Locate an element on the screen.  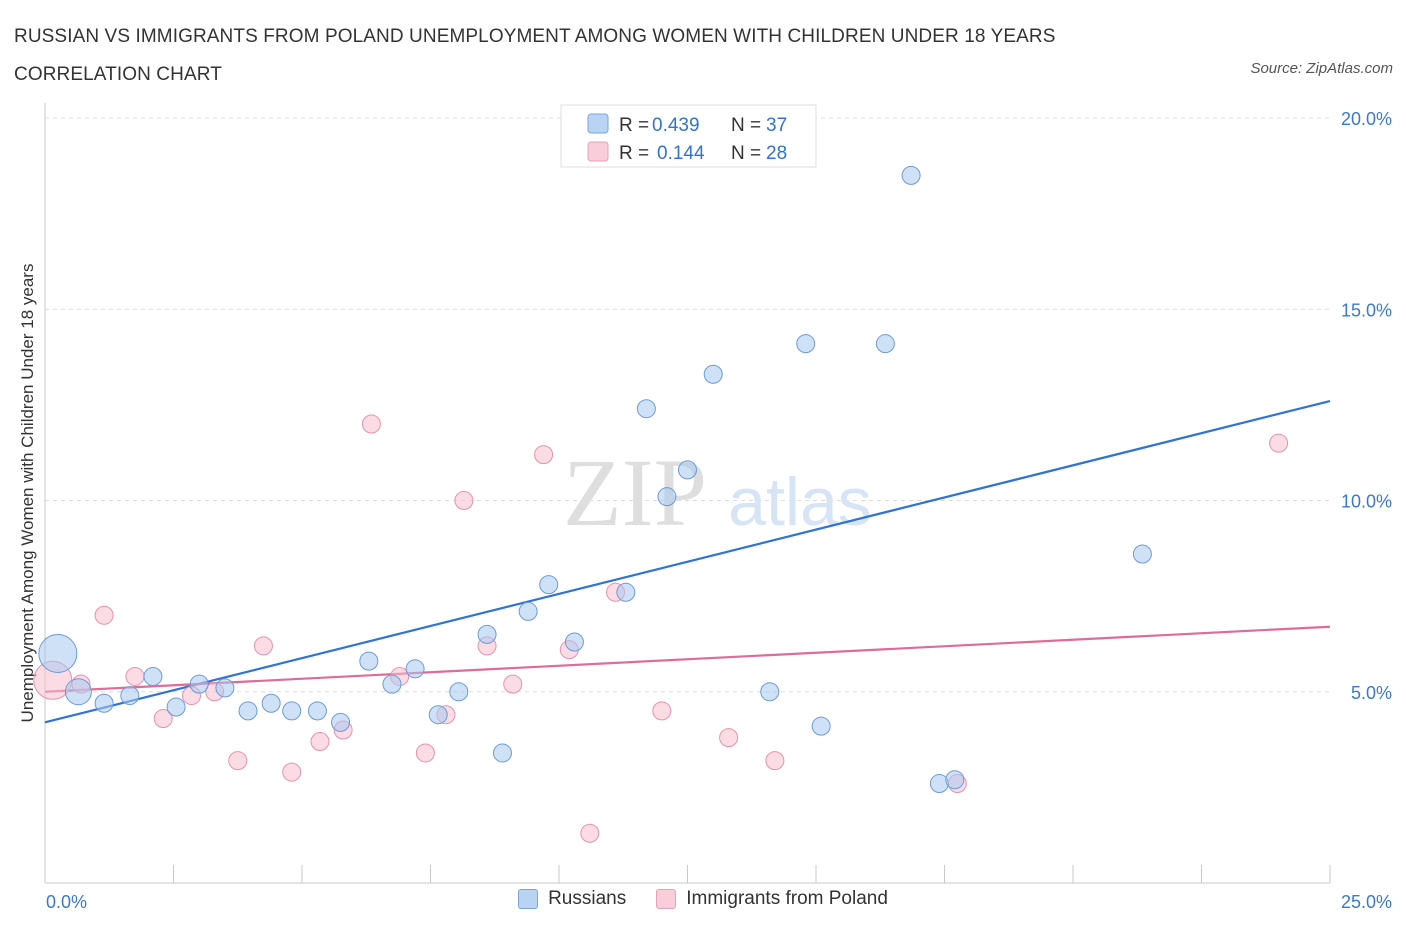
legend-swatch-poland is located at coordinates (666, 899).